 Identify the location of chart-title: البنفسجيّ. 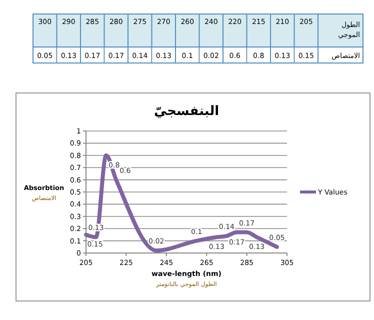
(187, 111).